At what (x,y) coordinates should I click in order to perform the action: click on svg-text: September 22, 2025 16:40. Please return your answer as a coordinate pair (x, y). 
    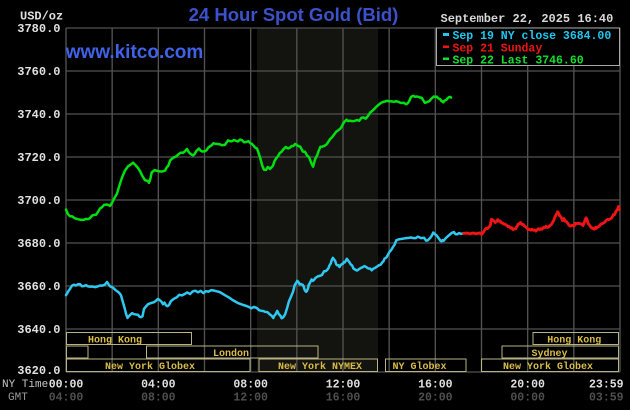
    Looking at the image, I should click on (527, 19).